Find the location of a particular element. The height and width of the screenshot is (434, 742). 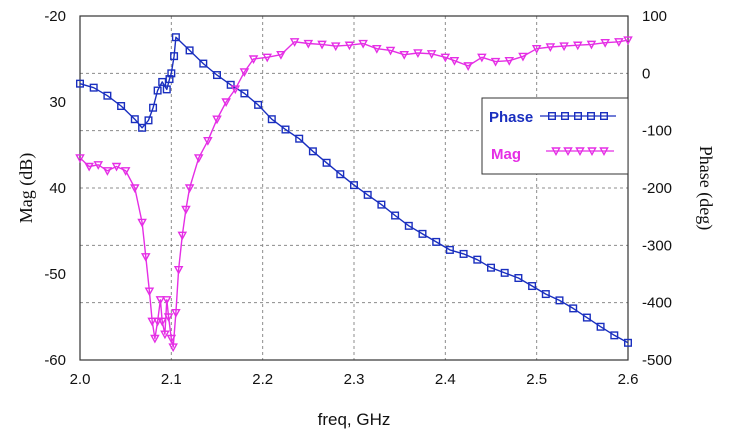

x-tick-label: 2.4 is located at coordinates (445, 379).